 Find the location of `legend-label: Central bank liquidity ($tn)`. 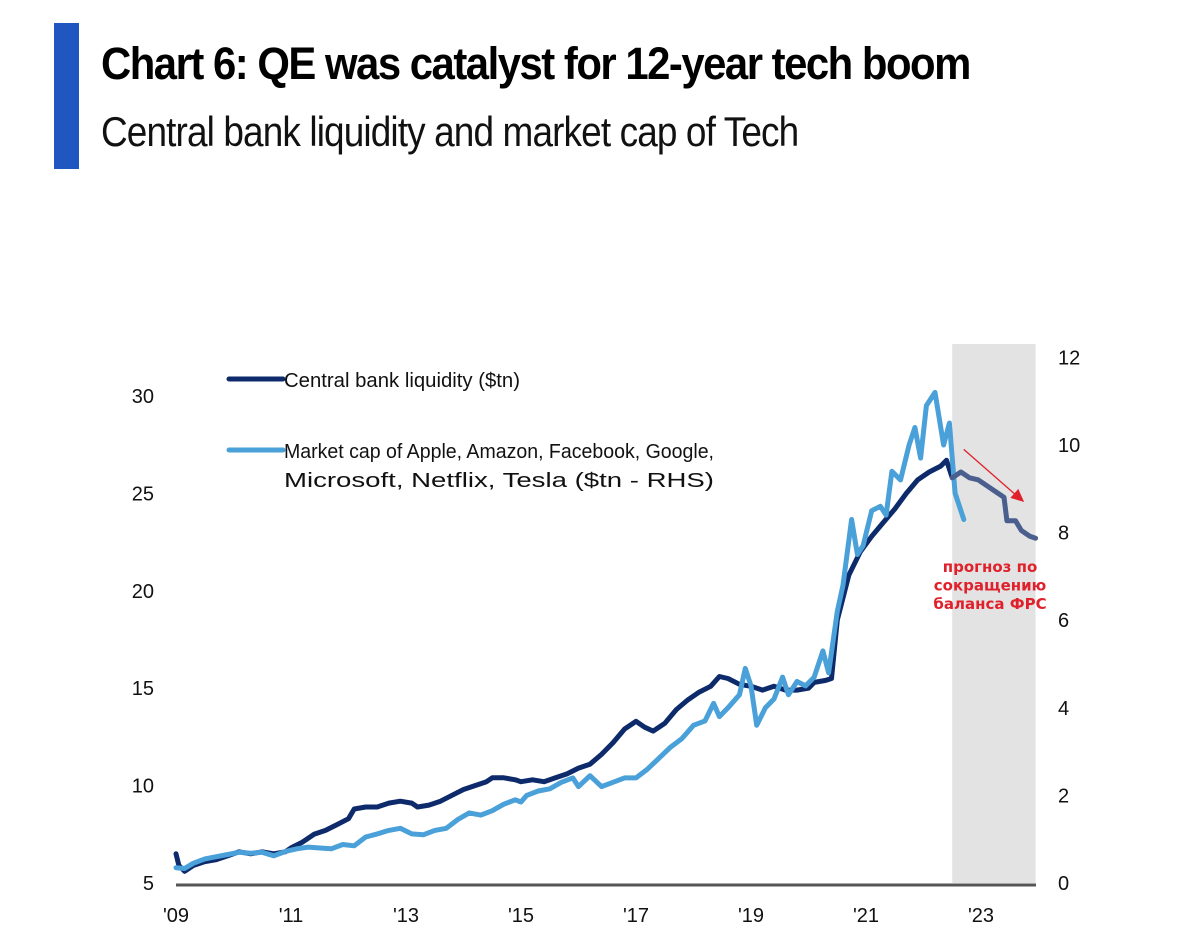

legend-label: Central bank liquidity ($tn) is located at coordinates (402, 381).